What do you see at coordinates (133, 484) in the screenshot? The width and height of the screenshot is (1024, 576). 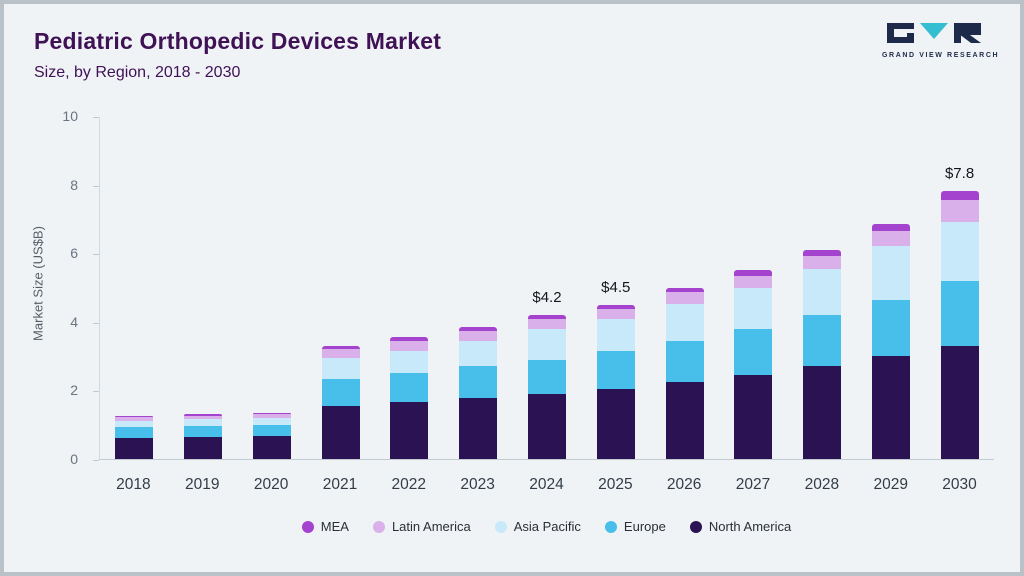 I see `x-tick-label: 2018` at bounding box center [133, 484].